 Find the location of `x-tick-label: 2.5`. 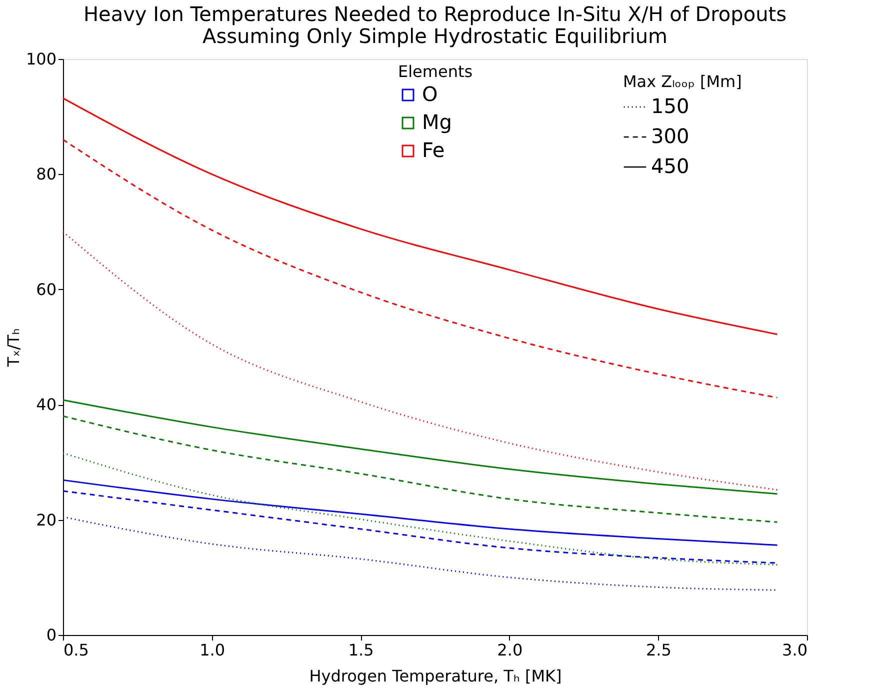

x-tick-label: 2.5 is located at coordinates (659, 650).